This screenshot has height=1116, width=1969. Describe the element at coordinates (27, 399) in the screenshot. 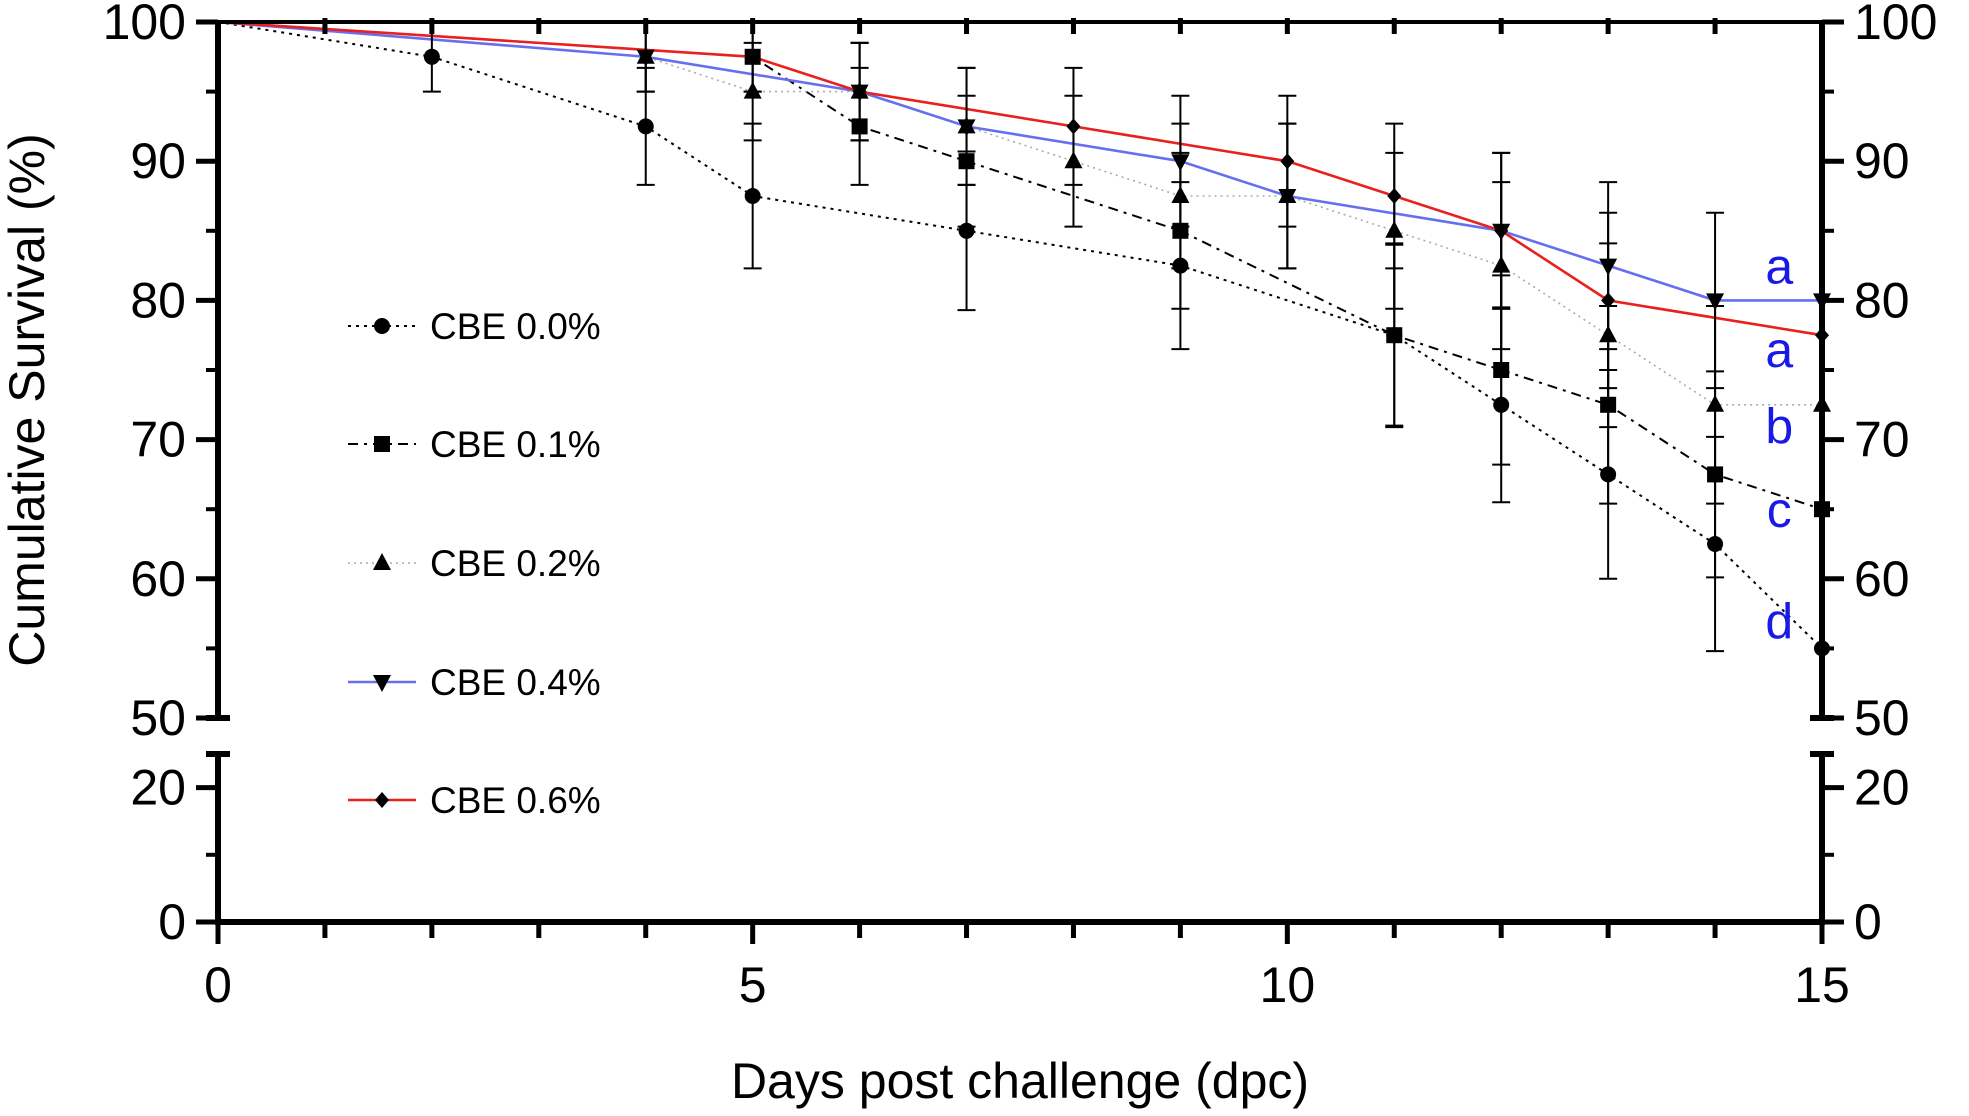

I see `y-axis-title: Cumulative Survival (%)` at that location.